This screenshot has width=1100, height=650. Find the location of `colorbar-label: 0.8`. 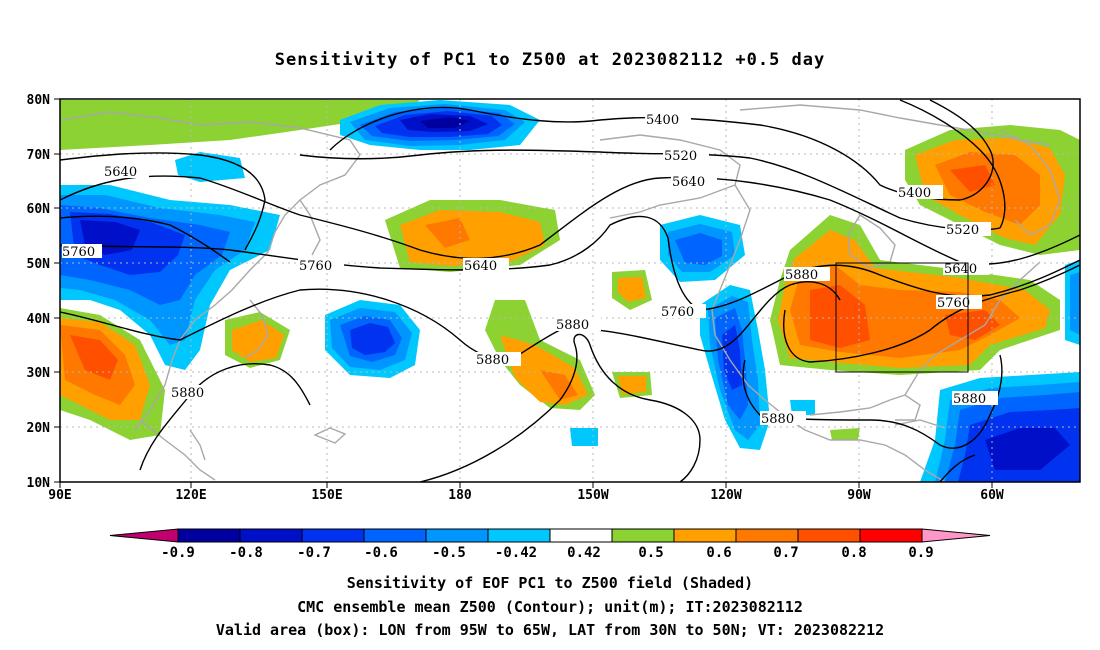

colorbar-label: 0.8 is located at coordinates (853, 553).